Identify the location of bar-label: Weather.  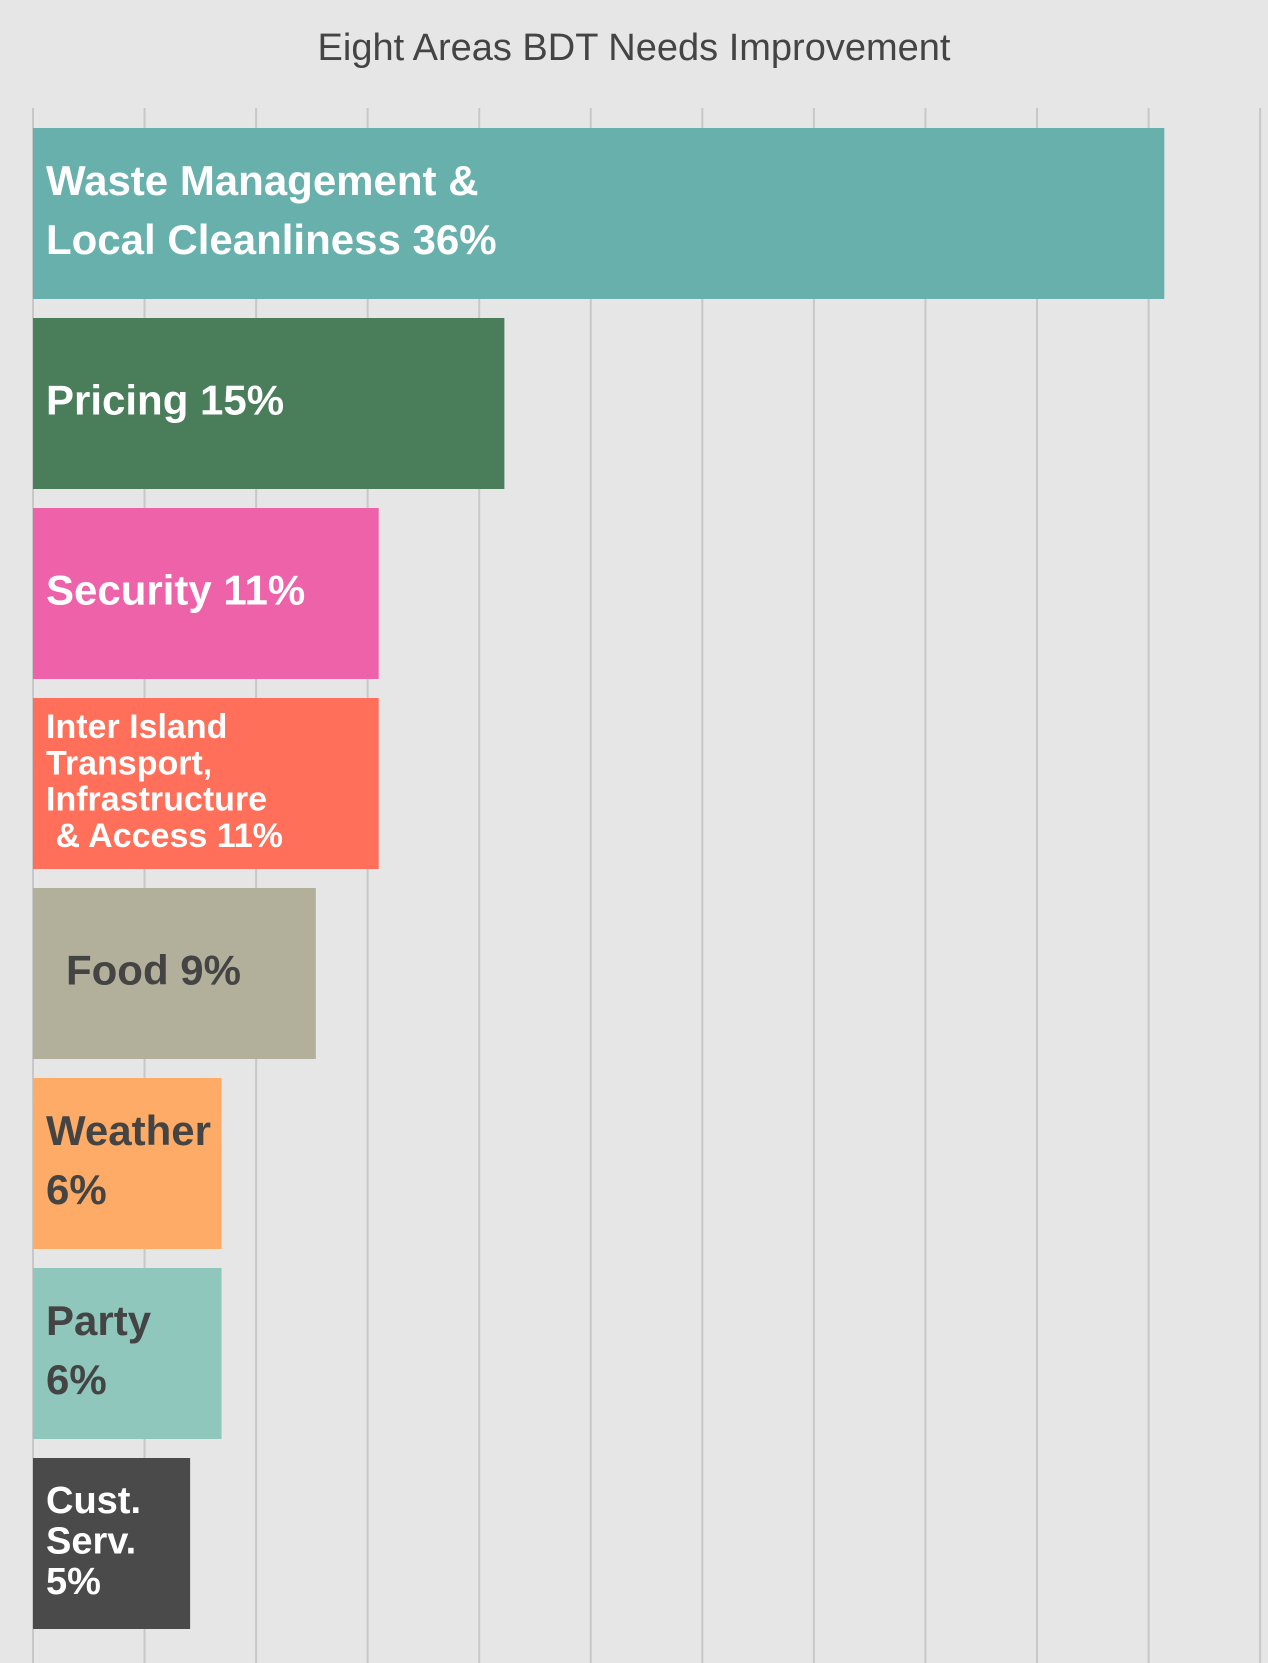
(128, 1130).